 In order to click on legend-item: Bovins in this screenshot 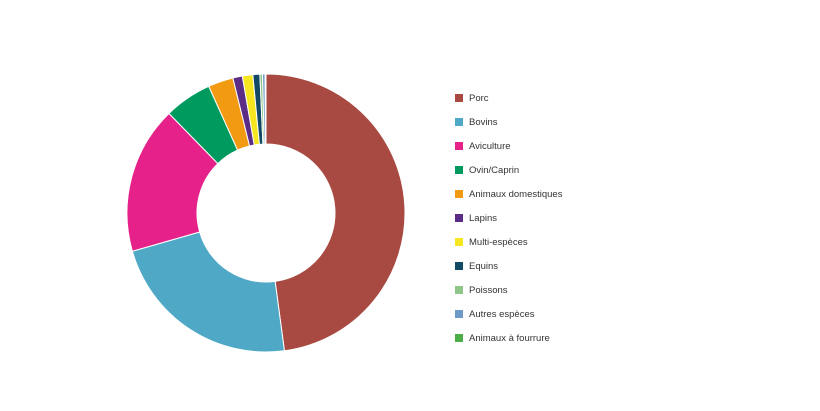, I will do `click(508, 122)`.